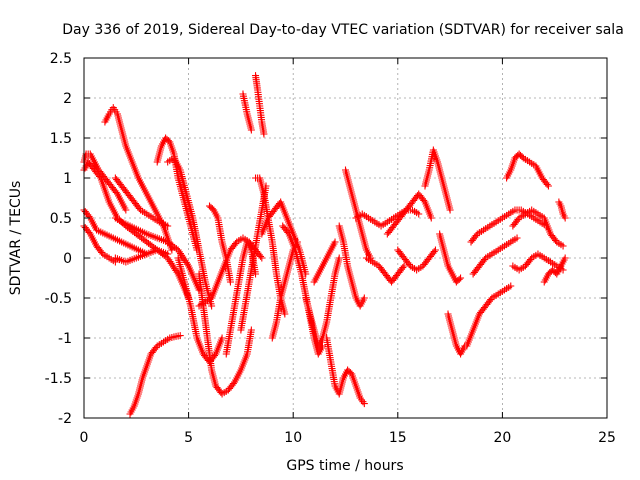 This screenshot has height=480, width=640. Describe the element at coordinates (58, 379) in the screenshot. I see `y-tick-label: -1.5` at that location.